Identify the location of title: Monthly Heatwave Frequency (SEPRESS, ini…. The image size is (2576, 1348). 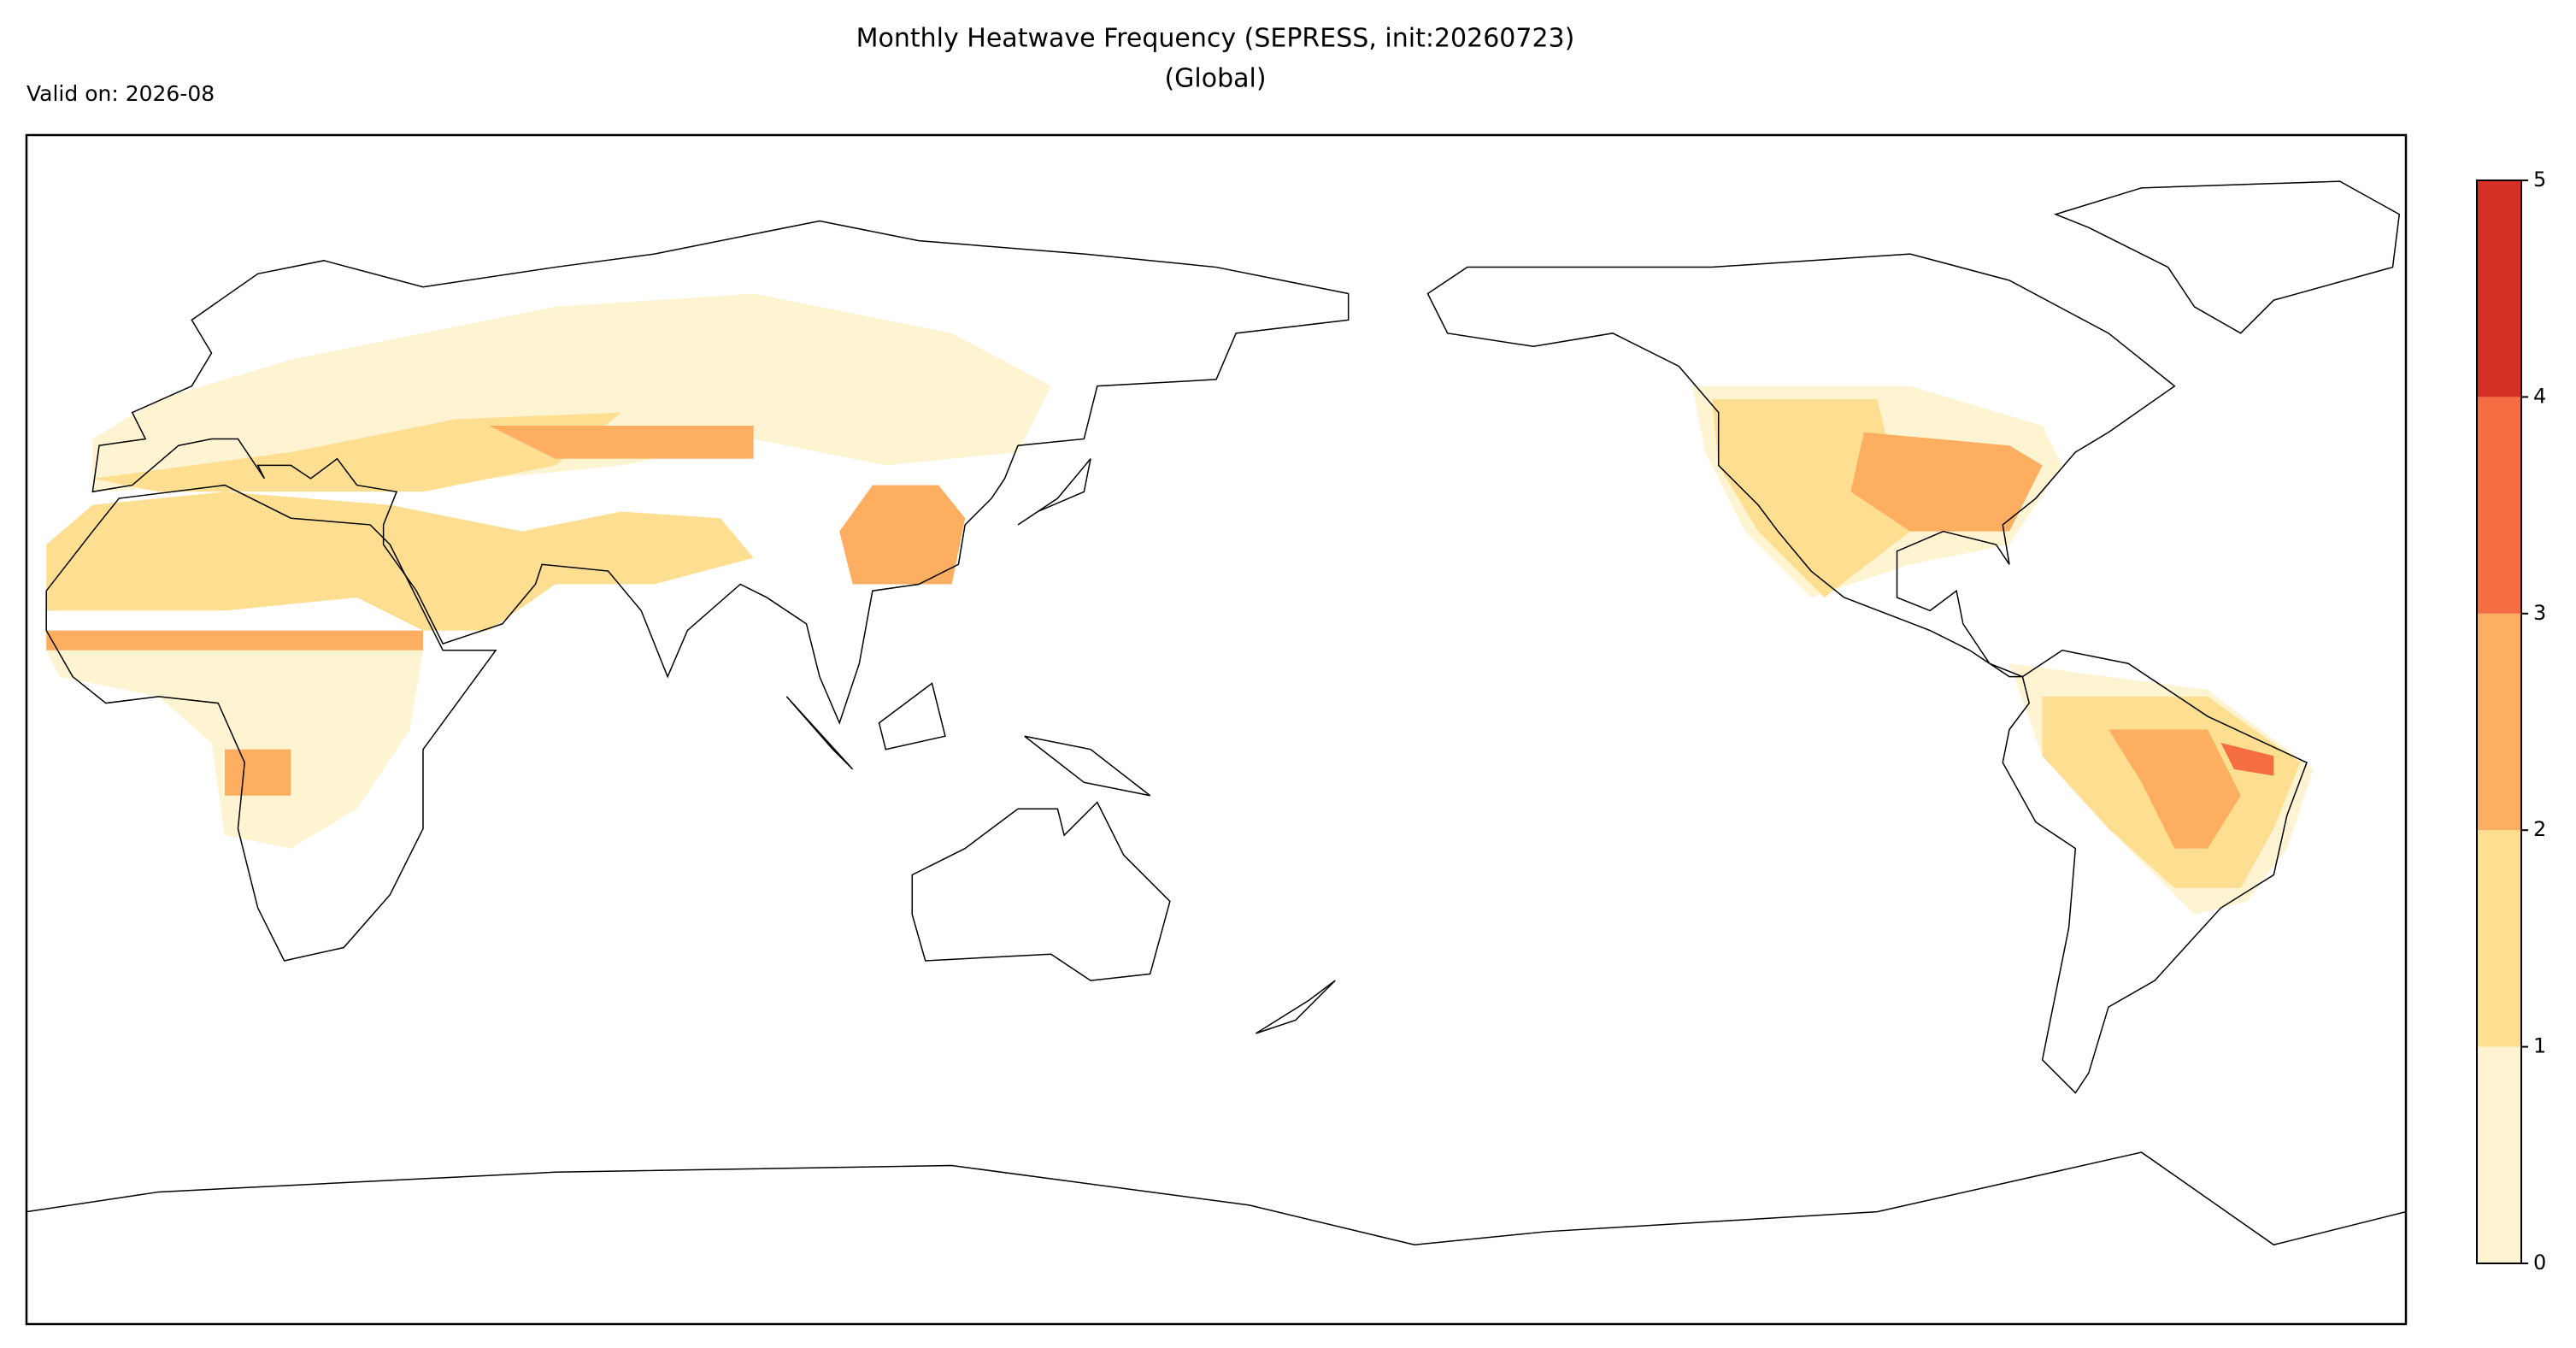
(1215, 39).